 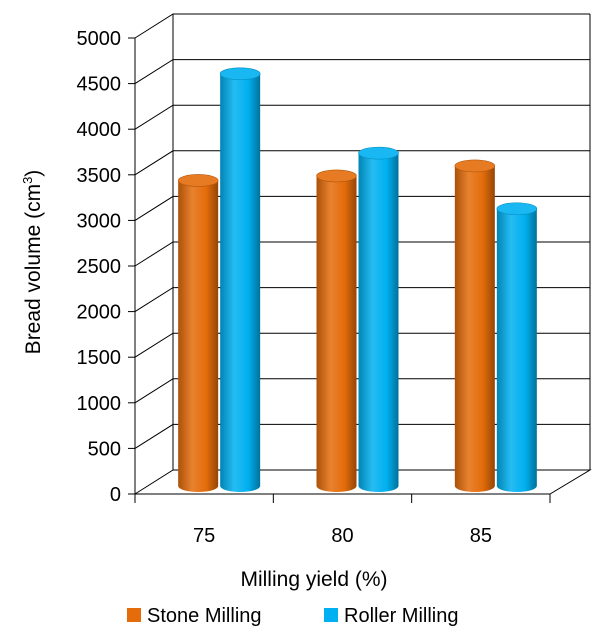 What do you see at coordinates (99, 313) in the screenshot?
I see `y-tick-label: 2000` at bounding box center [99, 313].